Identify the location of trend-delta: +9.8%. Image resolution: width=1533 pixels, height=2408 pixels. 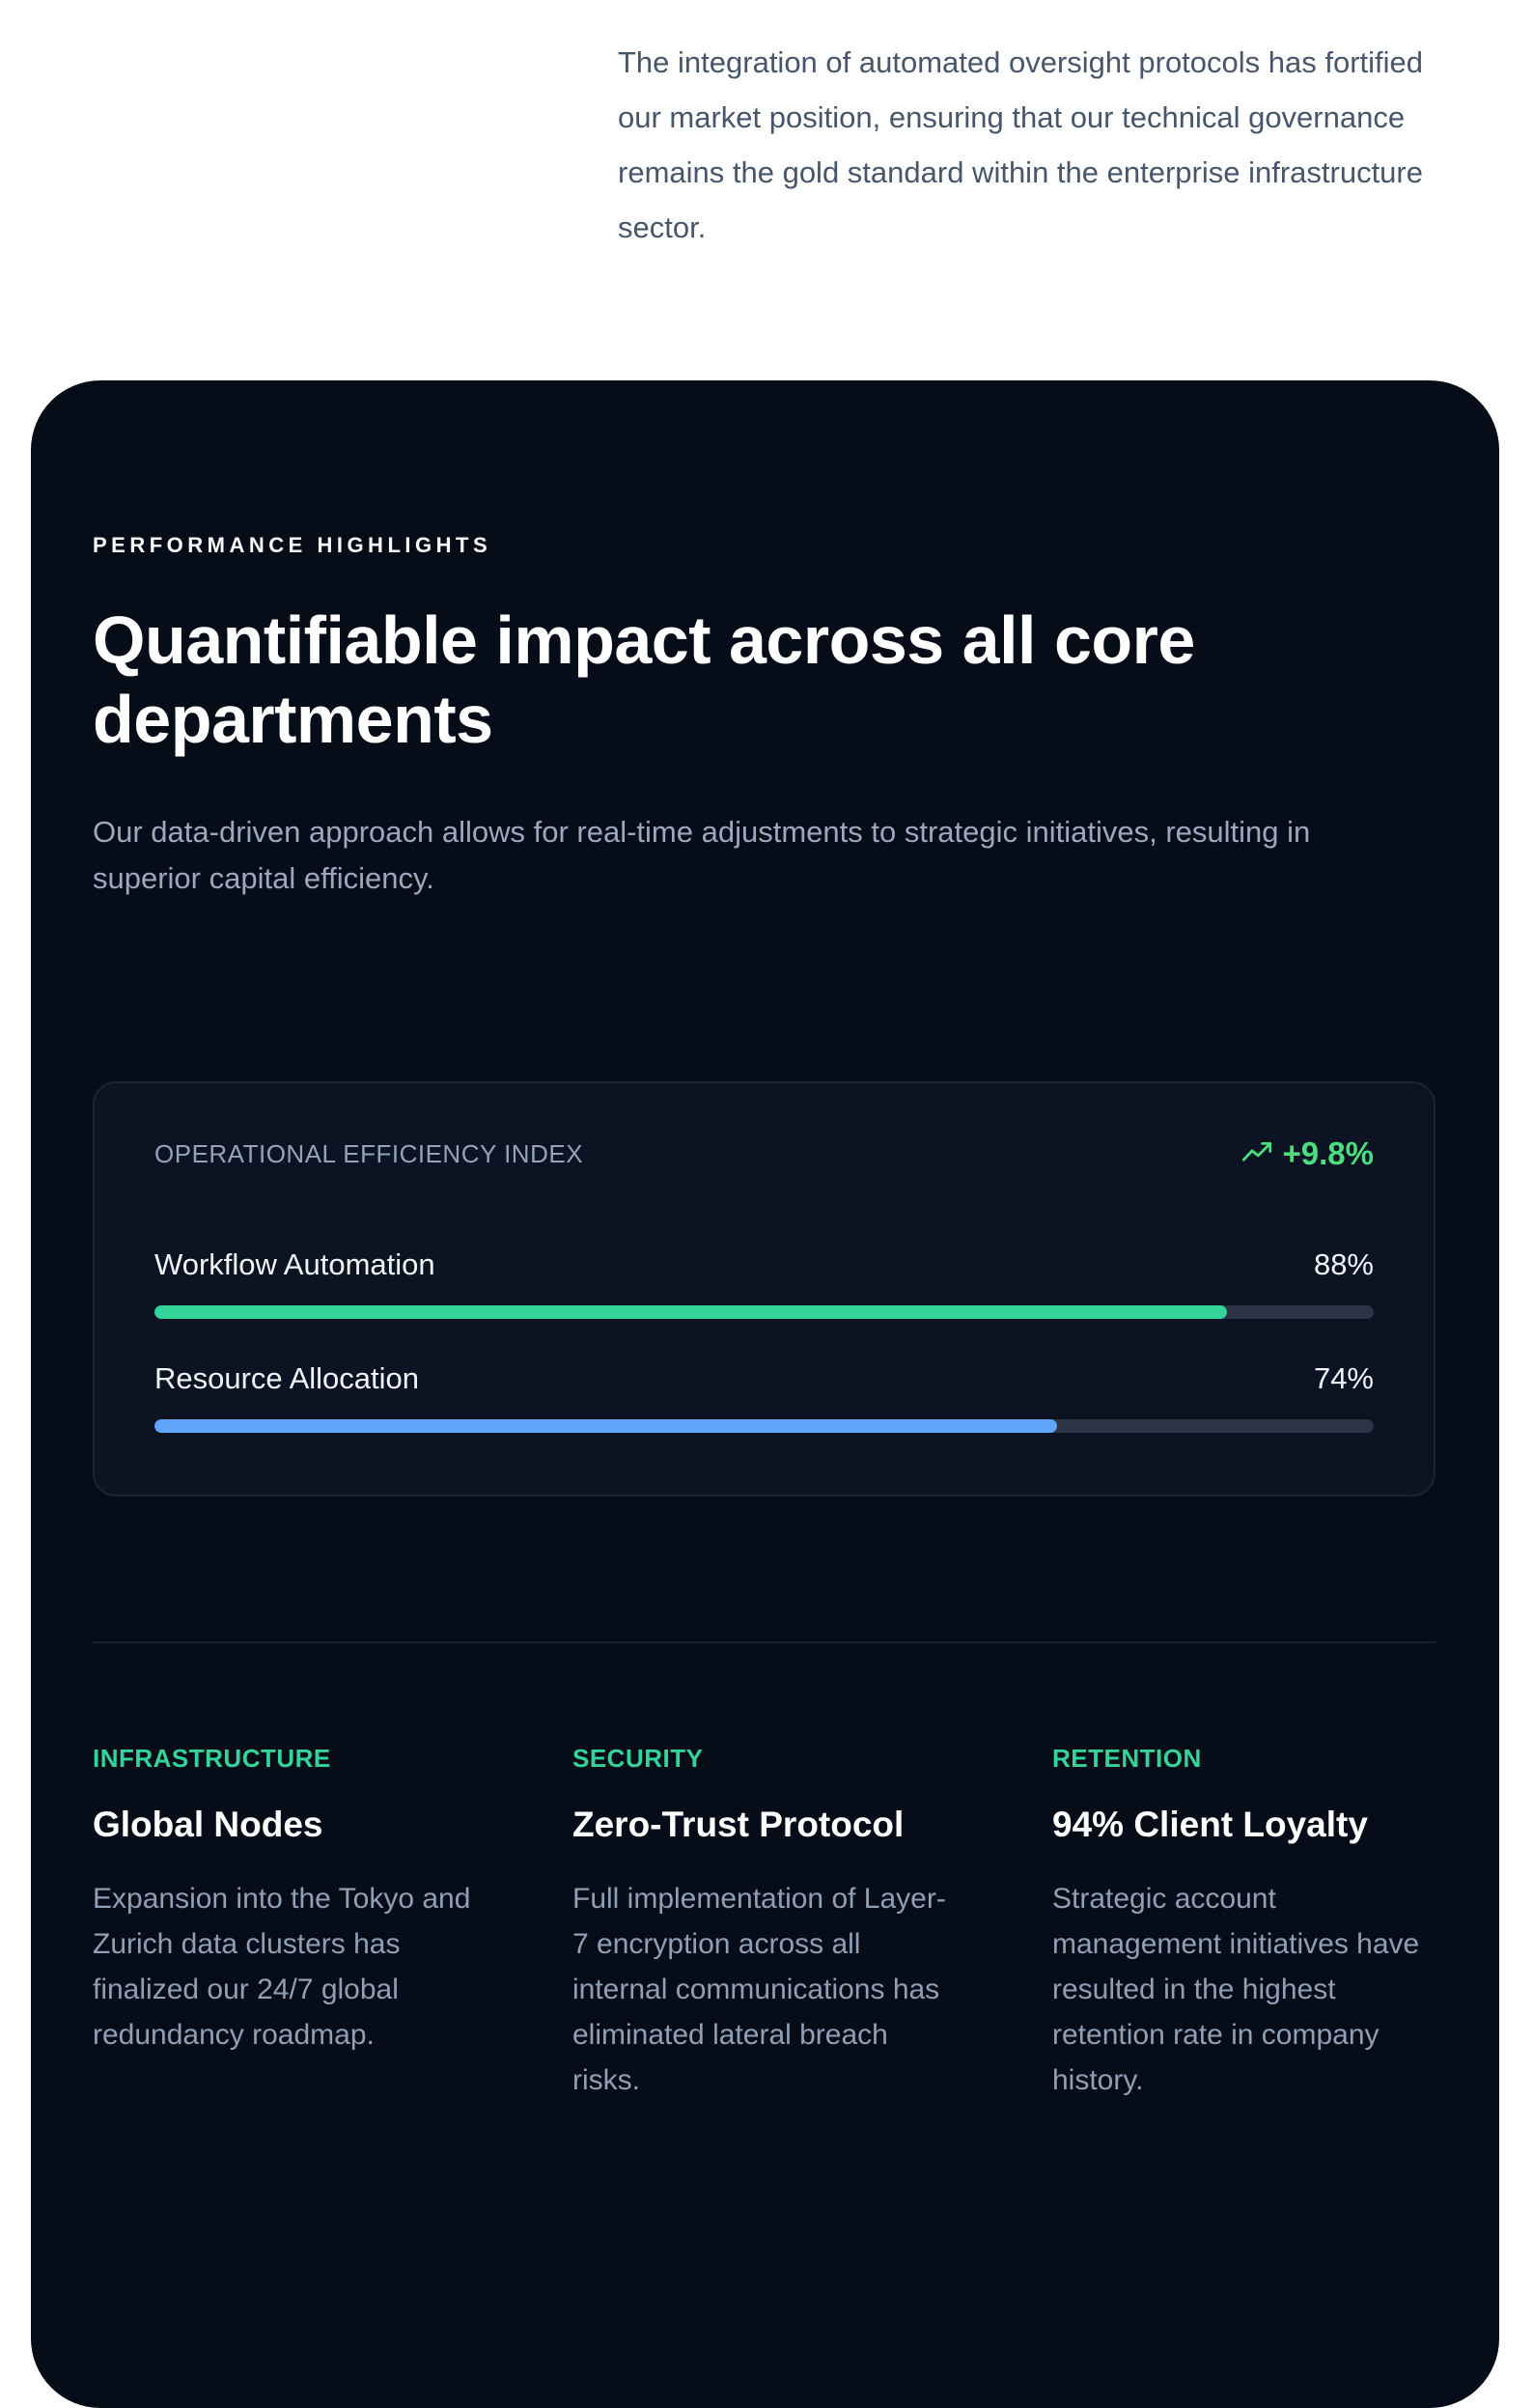
(1308, 1154).